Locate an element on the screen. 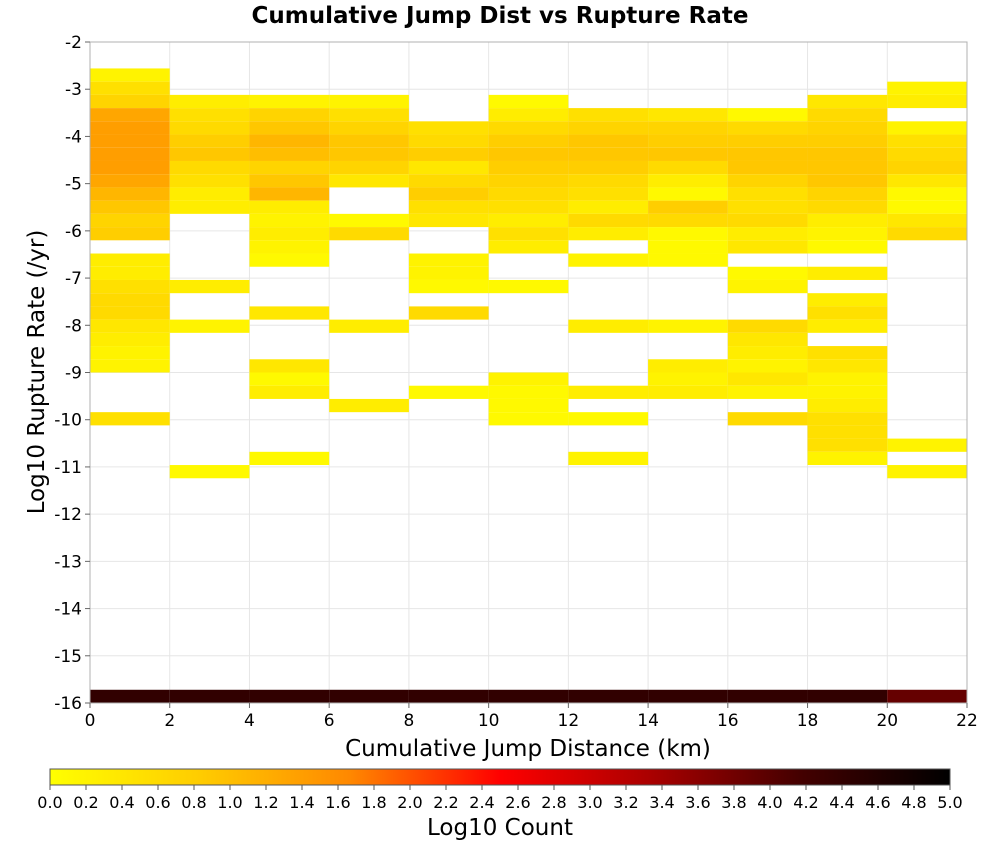  y-tick-label: -16 is located at coordinates (68, 704).